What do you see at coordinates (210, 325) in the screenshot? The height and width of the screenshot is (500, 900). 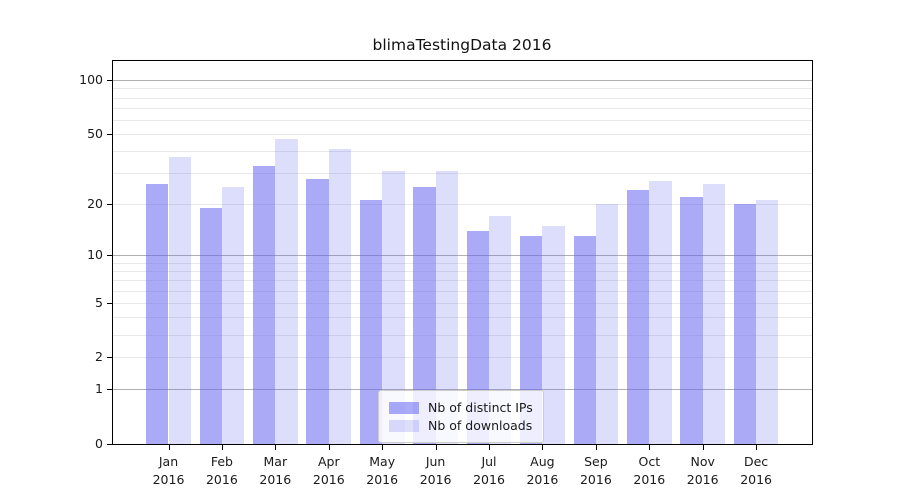 I see `bar-ips-feb` at bounding box center [210, 325].